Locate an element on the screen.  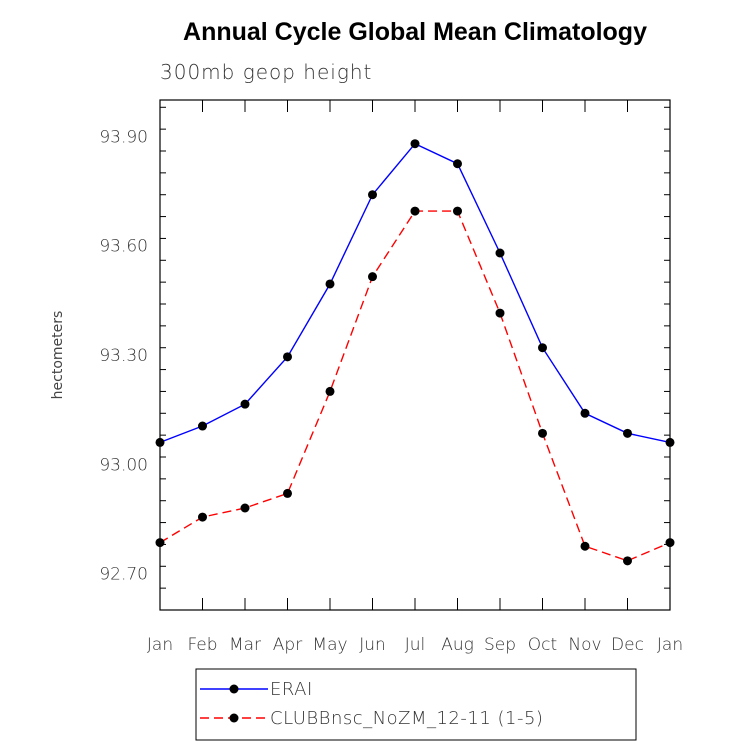
y-tick-label: 93.60 is located at coordinates (123, 247).